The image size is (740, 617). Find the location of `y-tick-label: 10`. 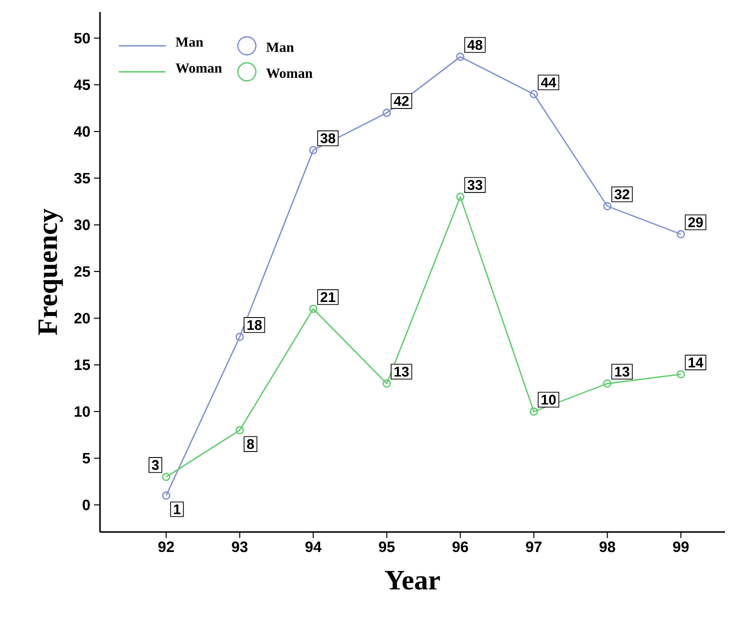

y-tick-label: 10 is located at coordinates (82, 411).